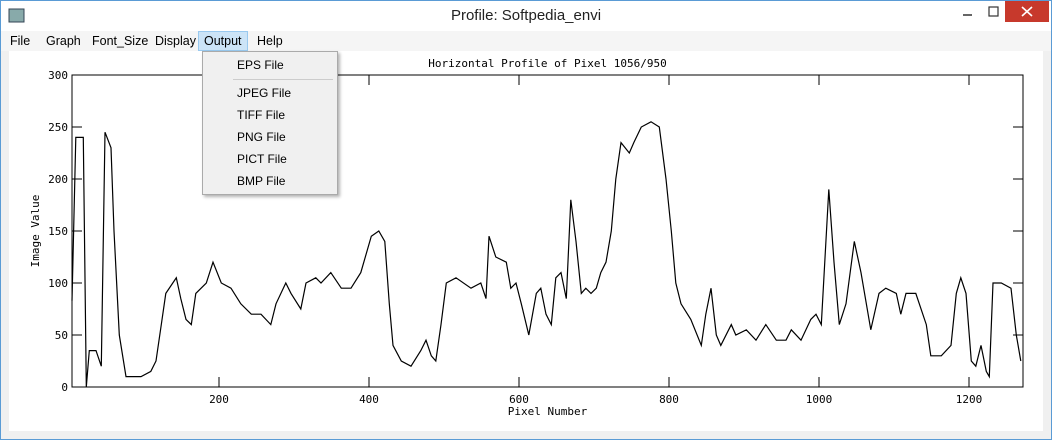  I want to click on dropdown-item: BMP File, so click(261, 181).